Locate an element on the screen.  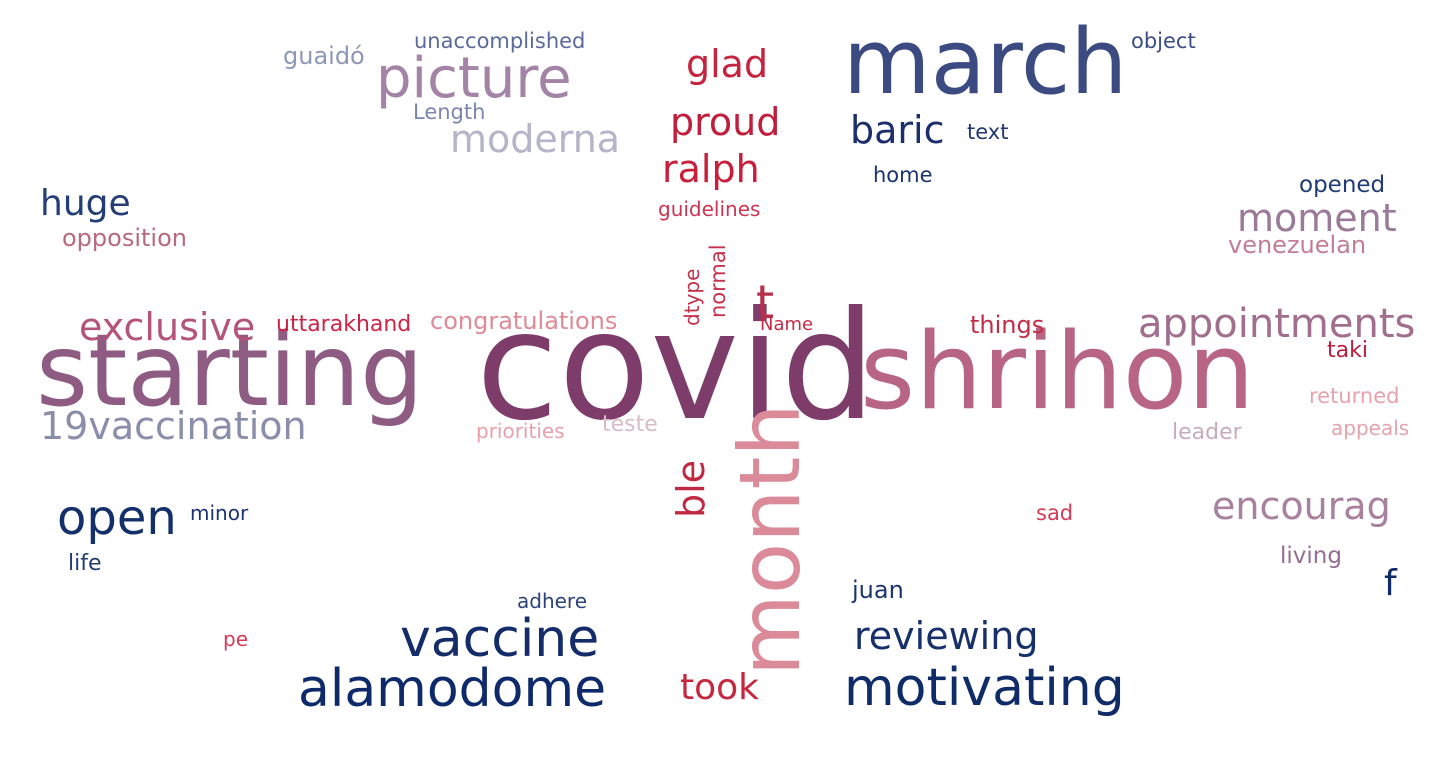
word-juan: juan is located at coordinates (878, 590).